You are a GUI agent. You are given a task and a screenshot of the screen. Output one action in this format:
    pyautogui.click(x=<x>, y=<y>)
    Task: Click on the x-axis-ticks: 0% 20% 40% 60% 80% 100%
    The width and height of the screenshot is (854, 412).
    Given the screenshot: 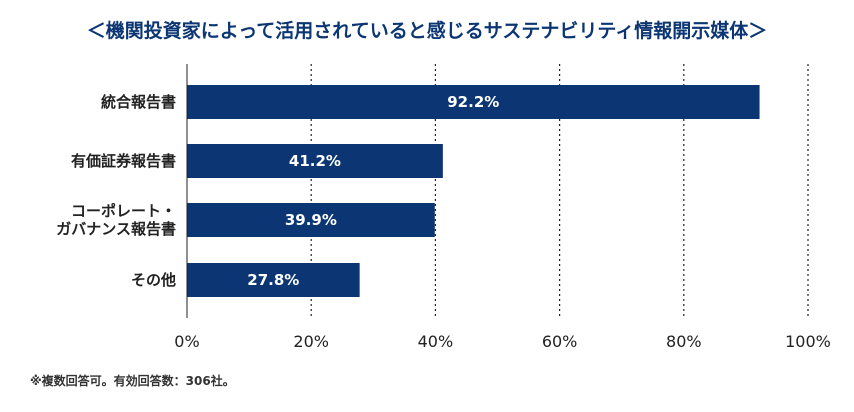 What is the action you would take?
    pyautogui.click(x=502, y=341)
    